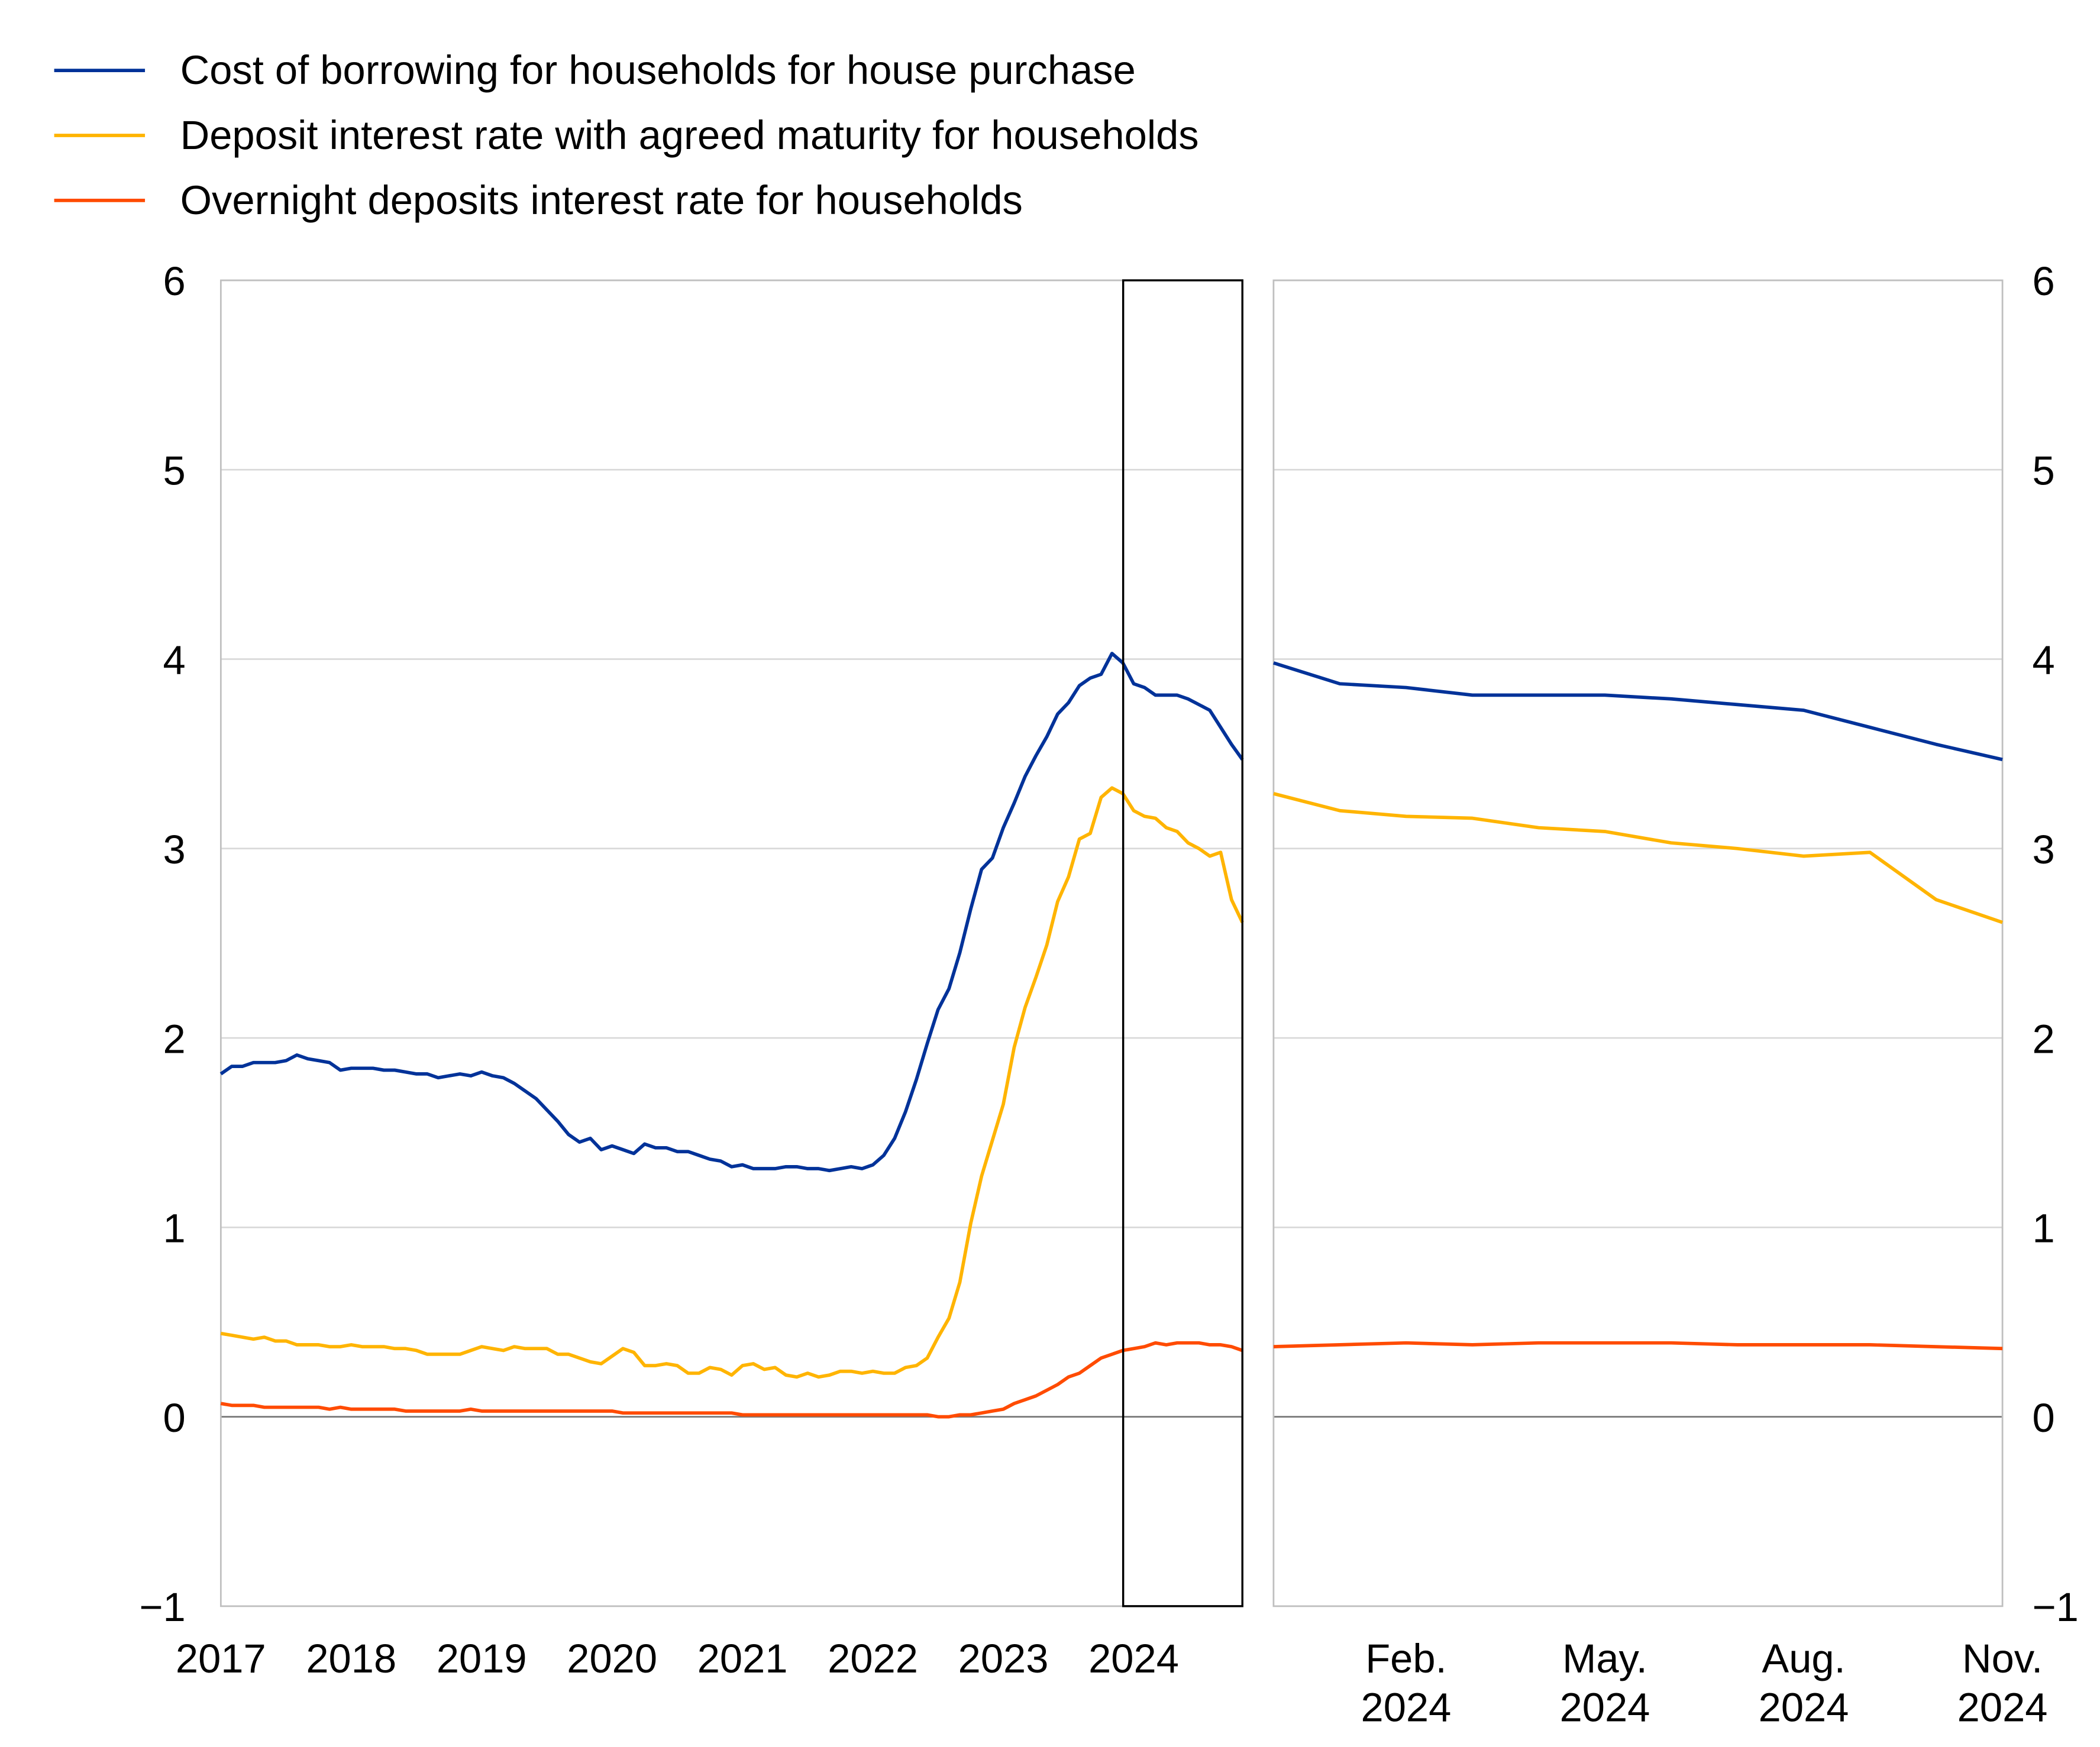 The image size is (2100, 1747). What do you see at coordinates (221, 1658) in the screenshot?
I see `x-tick-label: 2017` at bounding box center [221, 1658].